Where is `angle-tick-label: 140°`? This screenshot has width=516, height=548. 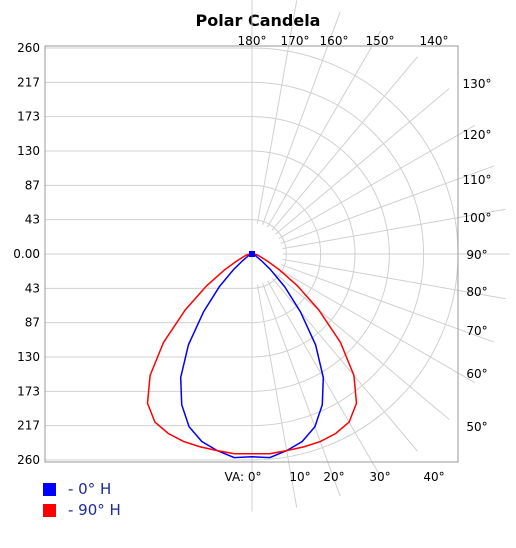
angle-tick-label: 140° is located at coordinates (434, 41).